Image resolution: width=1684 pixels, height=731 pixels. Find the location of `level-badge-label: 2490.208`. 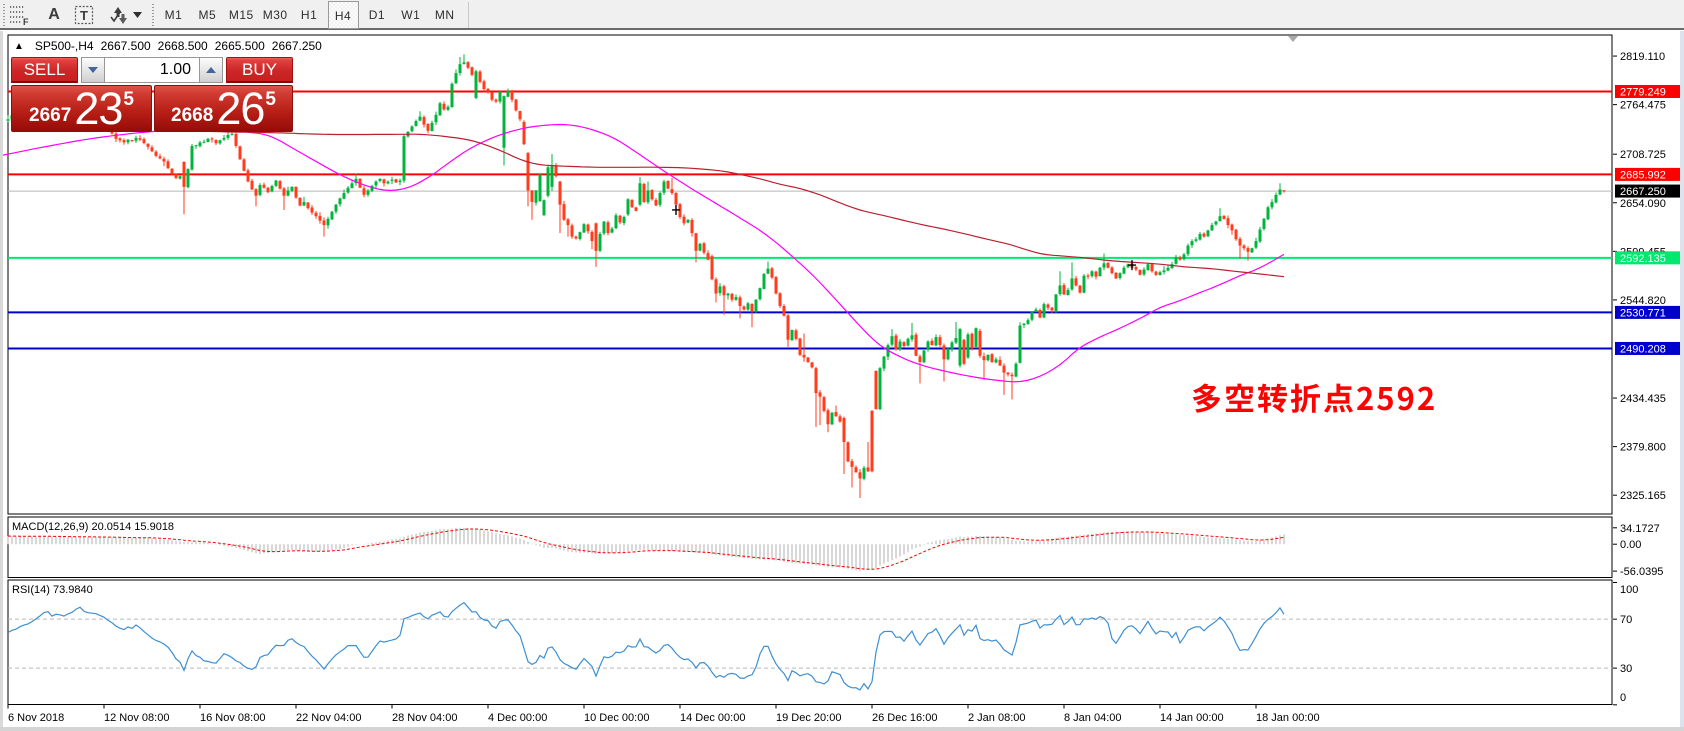

level-badge-label: 2490.208 is located at coordinates (1643, 349).